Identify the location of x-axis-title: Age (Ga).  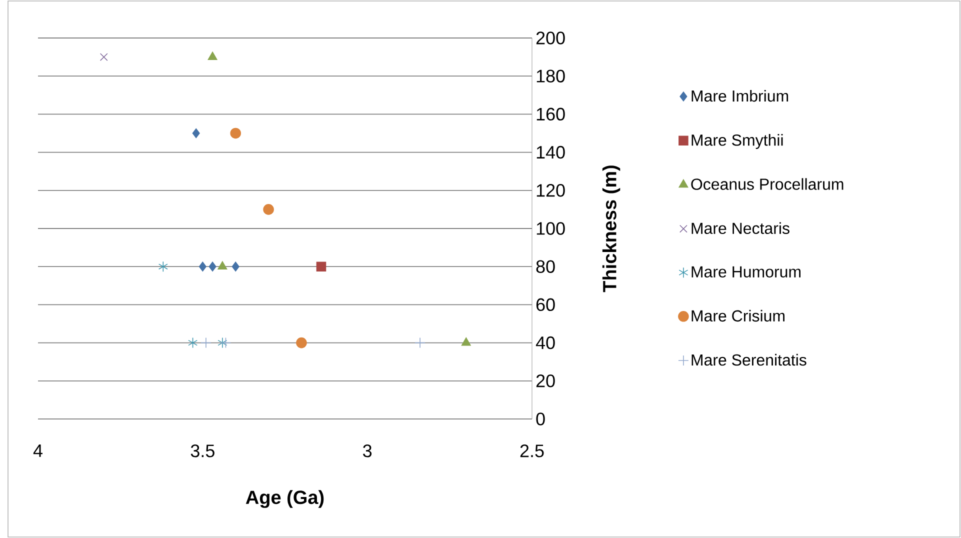
(285, 499).